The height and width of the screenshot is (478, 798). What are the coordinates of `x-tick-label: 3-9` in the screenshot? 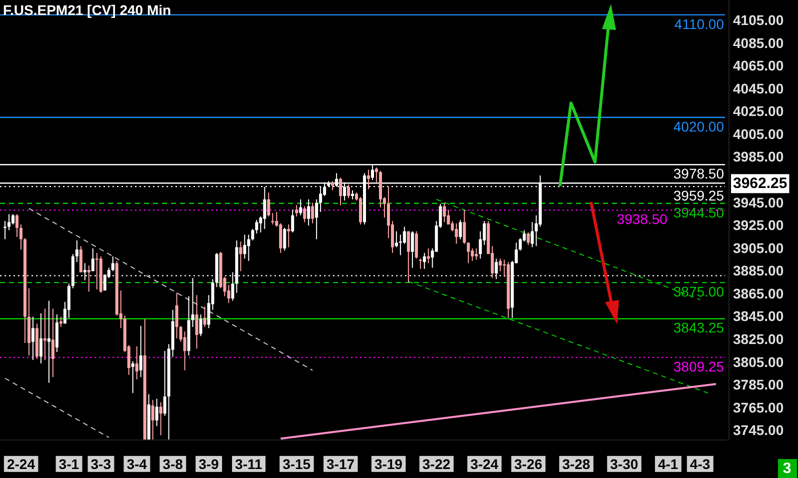 It's located at (209, 464).